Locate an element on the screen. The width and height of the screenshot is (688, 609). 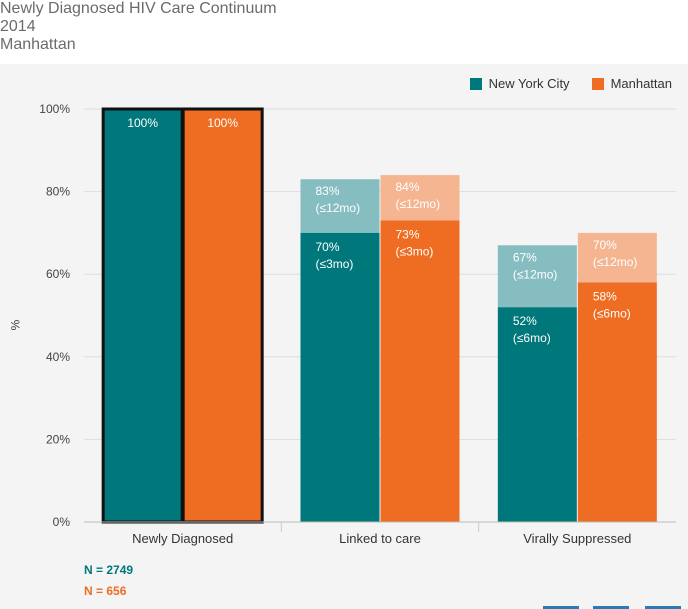
chart-subtitle-borough: Manhattan is located at coordinates (38, 44).